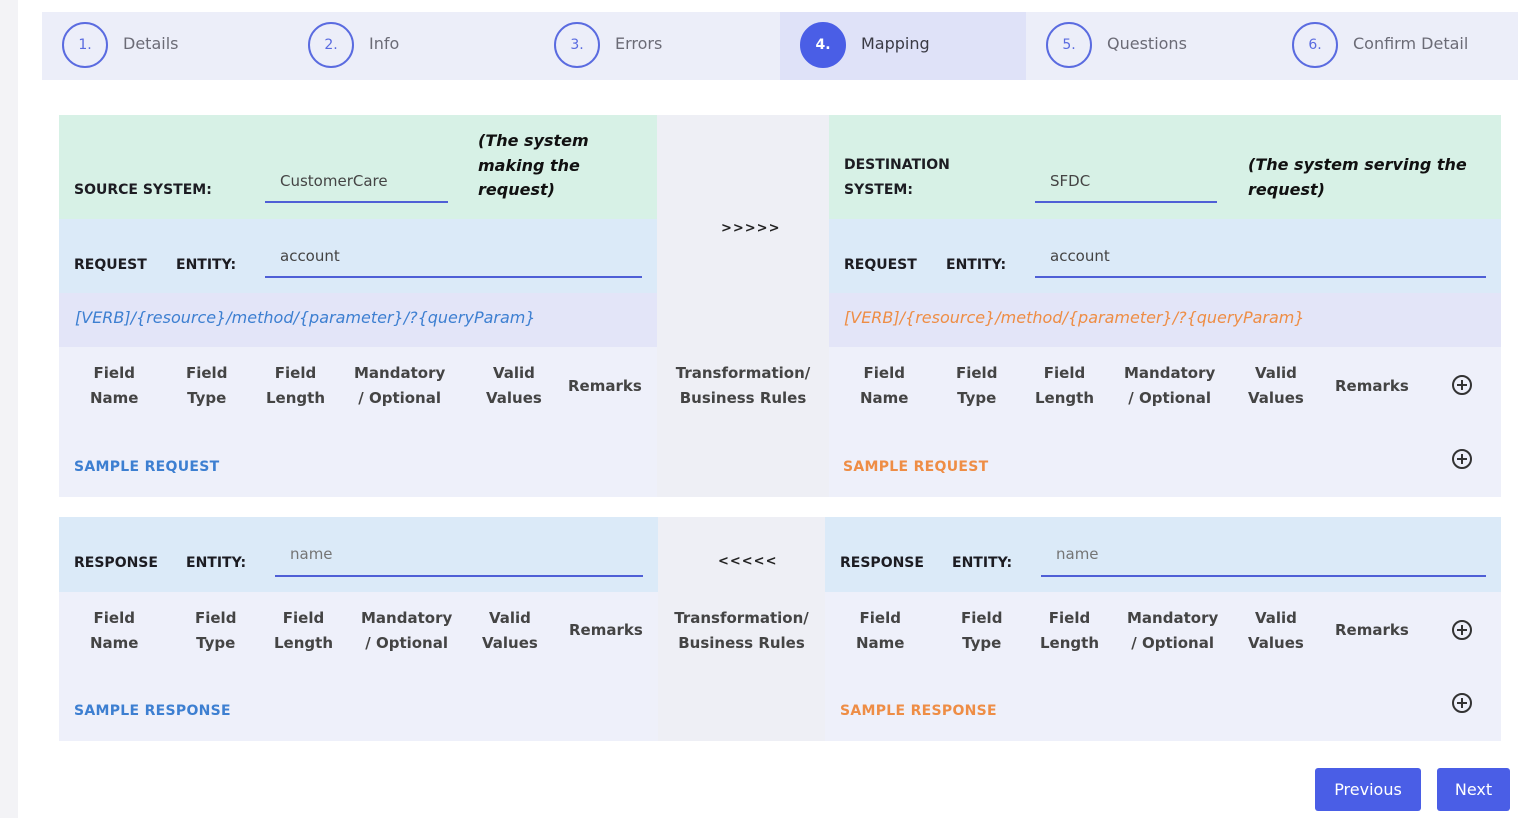  I want to click on source-system-label: SOURCE SYSTEM:, so click(143, 190).